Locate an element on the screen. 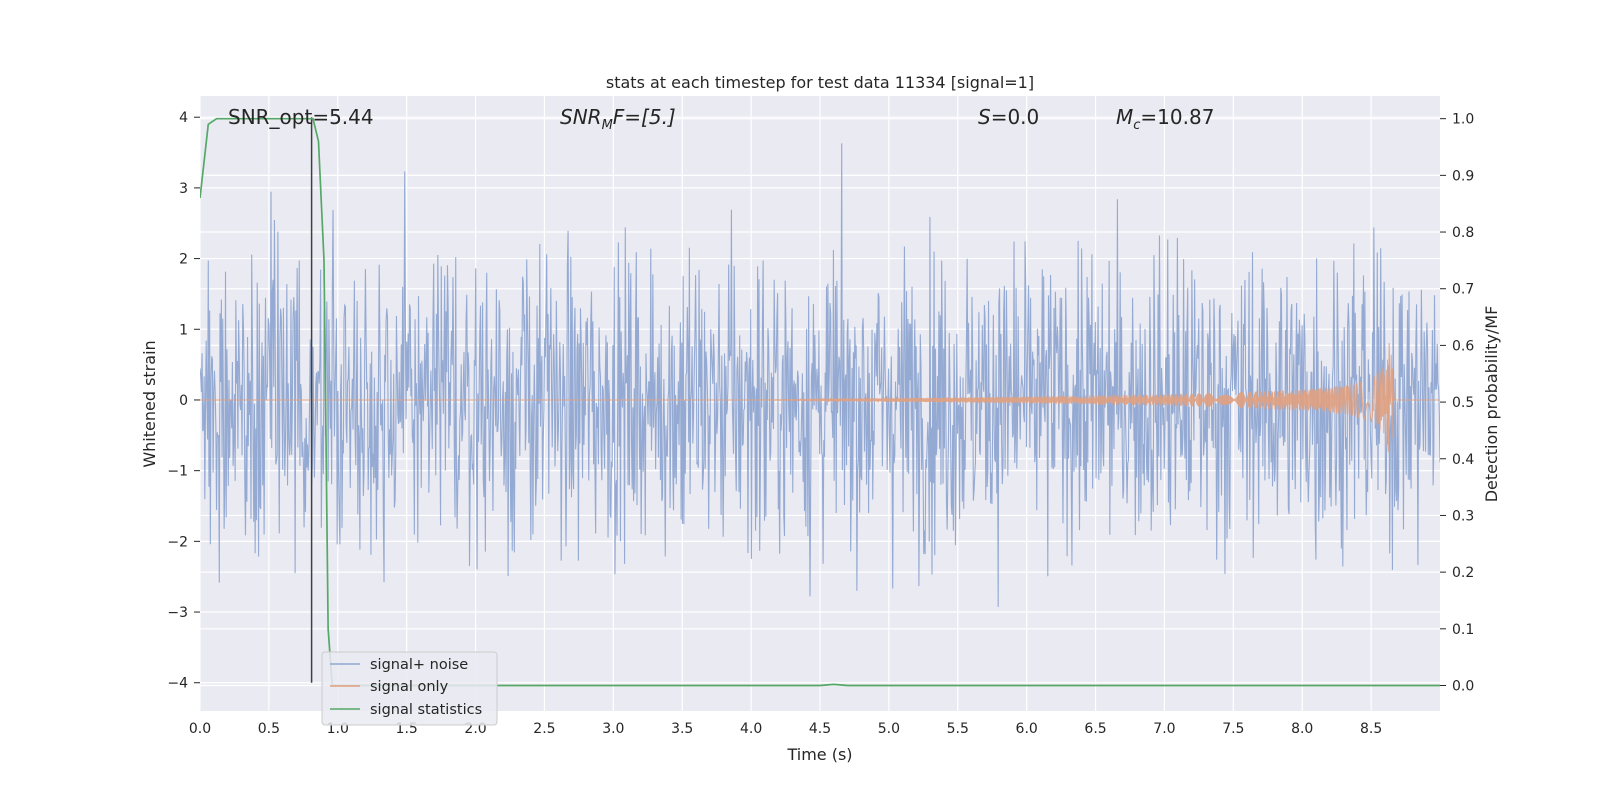 The width and height of the screenshot is (1600, 800). x-tick-label: 7.5 is located at coordinates (1233, 729).